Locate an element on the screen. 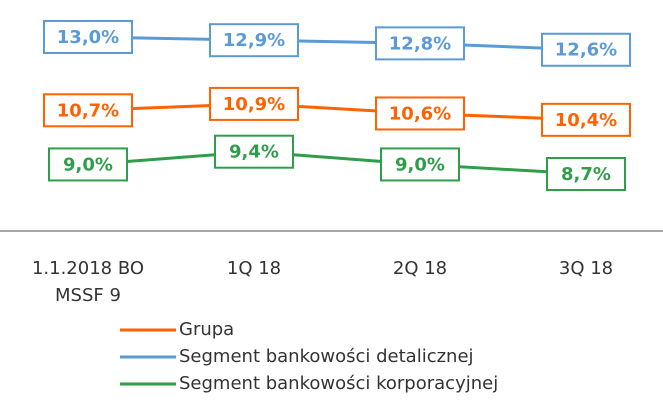  value-label: 10,7% is located at coordinates (88, 110).